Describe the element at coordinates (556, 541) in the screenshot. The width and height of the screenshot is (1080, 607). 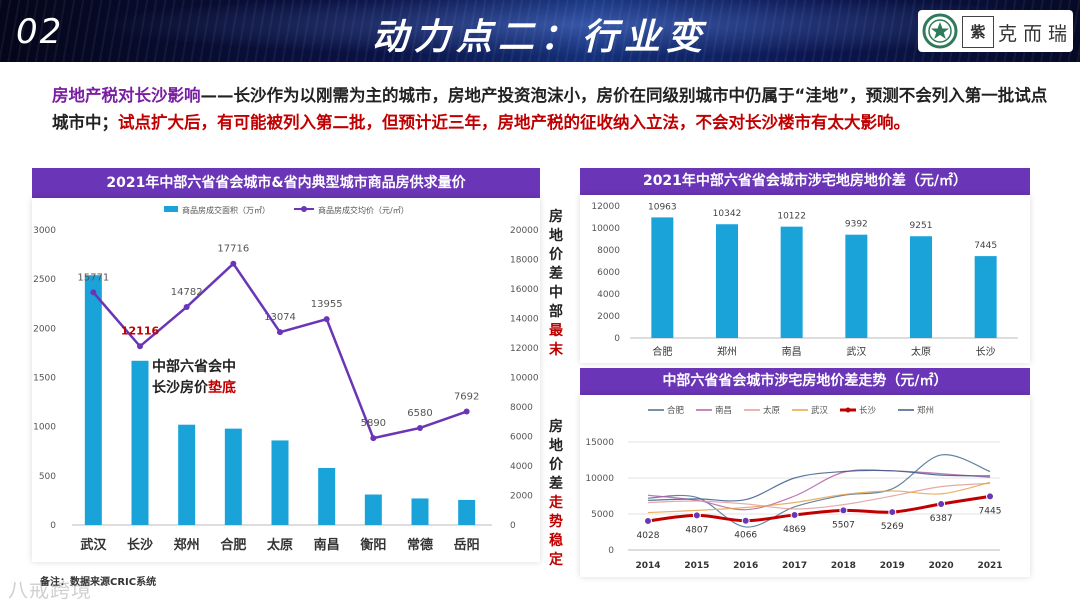
I see `side-label-bottom-red-2: 稳` at that location.